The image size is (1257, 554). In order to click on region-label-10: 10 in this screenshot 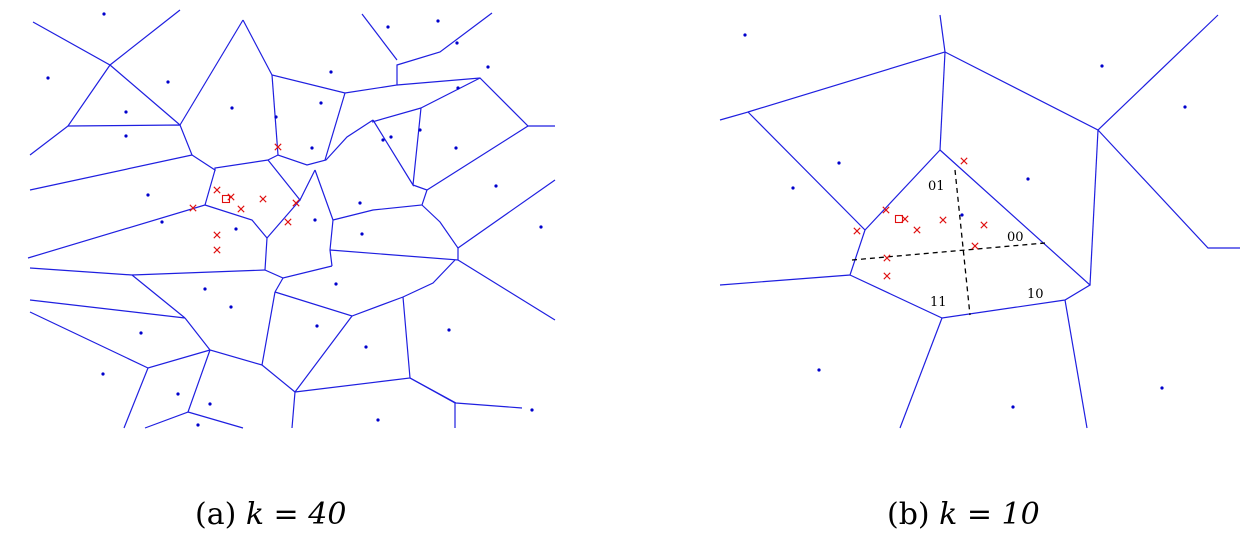, I will do `click(1035, 294)`.